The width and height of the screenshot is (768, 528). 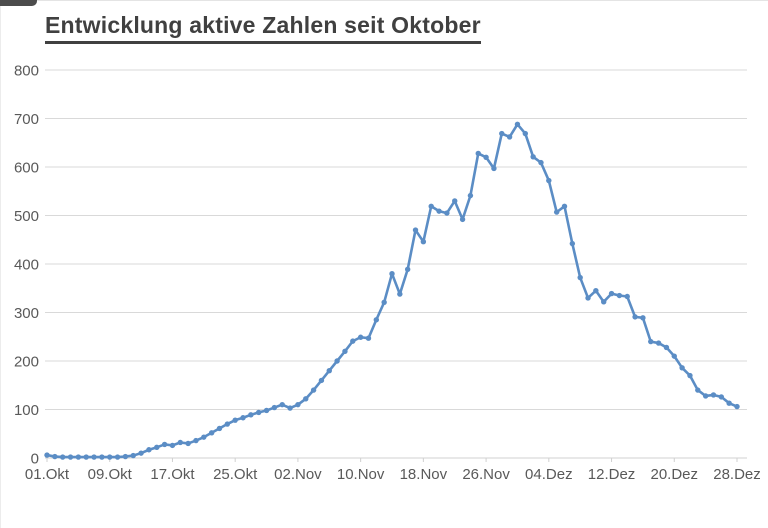 I want to click on x-axis-label: 28.Dez, so click(x=737, y=474).